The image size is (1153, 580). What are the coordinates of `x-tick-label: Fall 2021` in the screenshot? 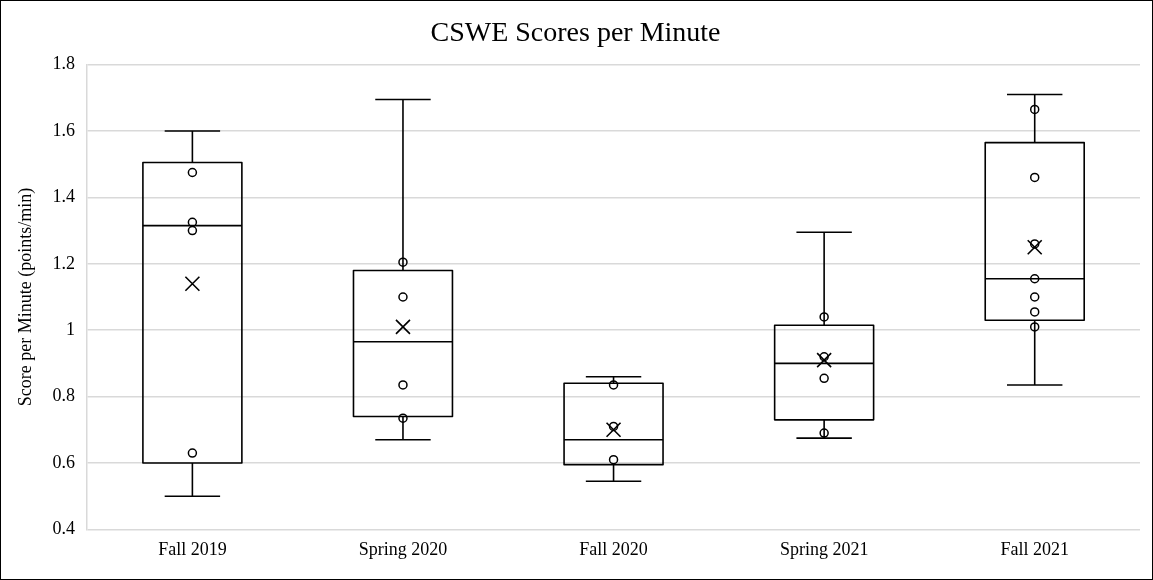 It's located at (1034, 548).